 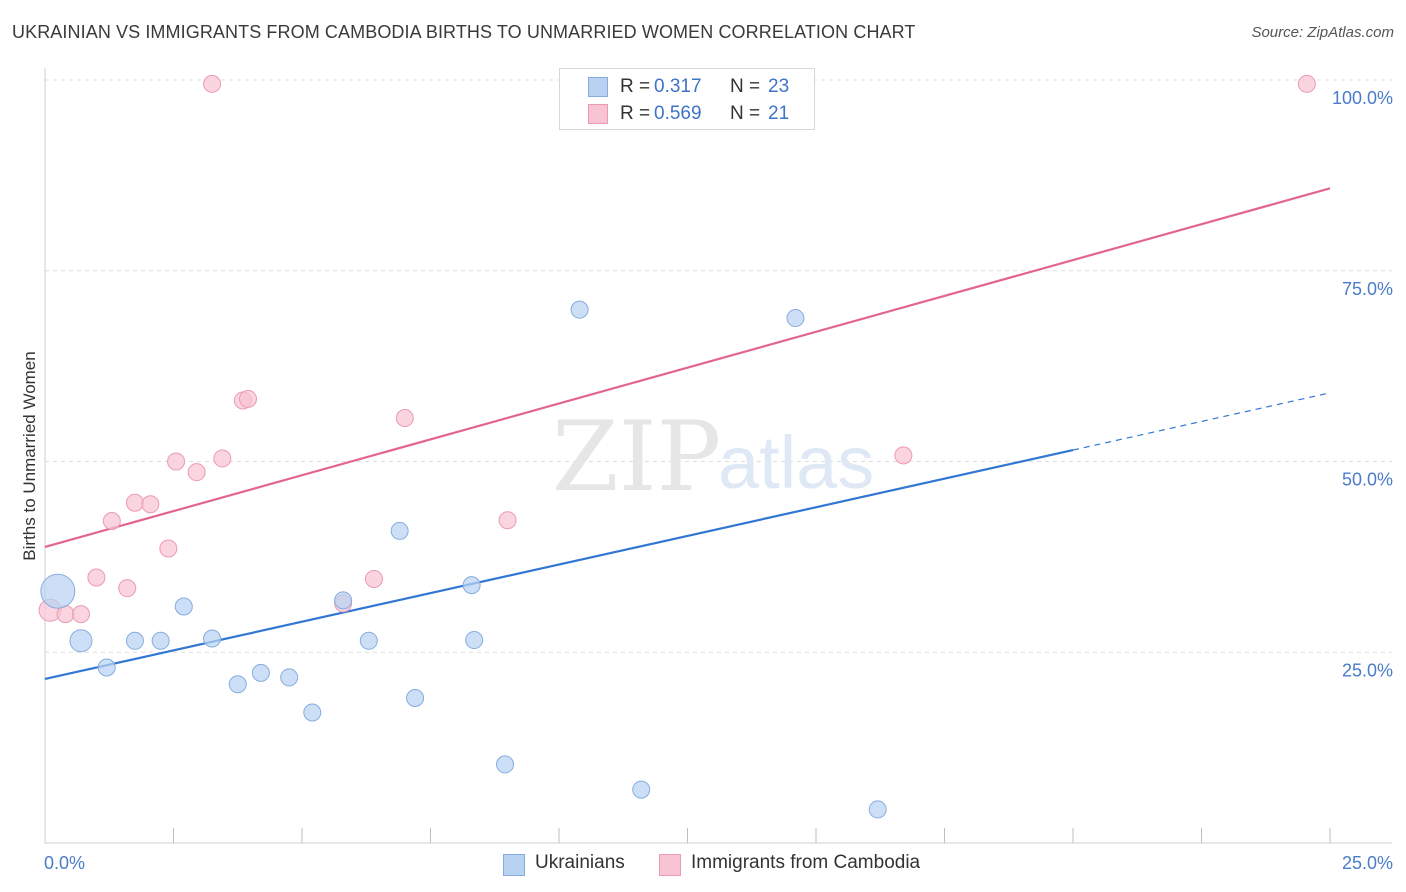 What do you see at coordinates (1362, 98) in the screenshot?
I see `y-tick-label: 100.0%` at bounding box center [1362, 98].